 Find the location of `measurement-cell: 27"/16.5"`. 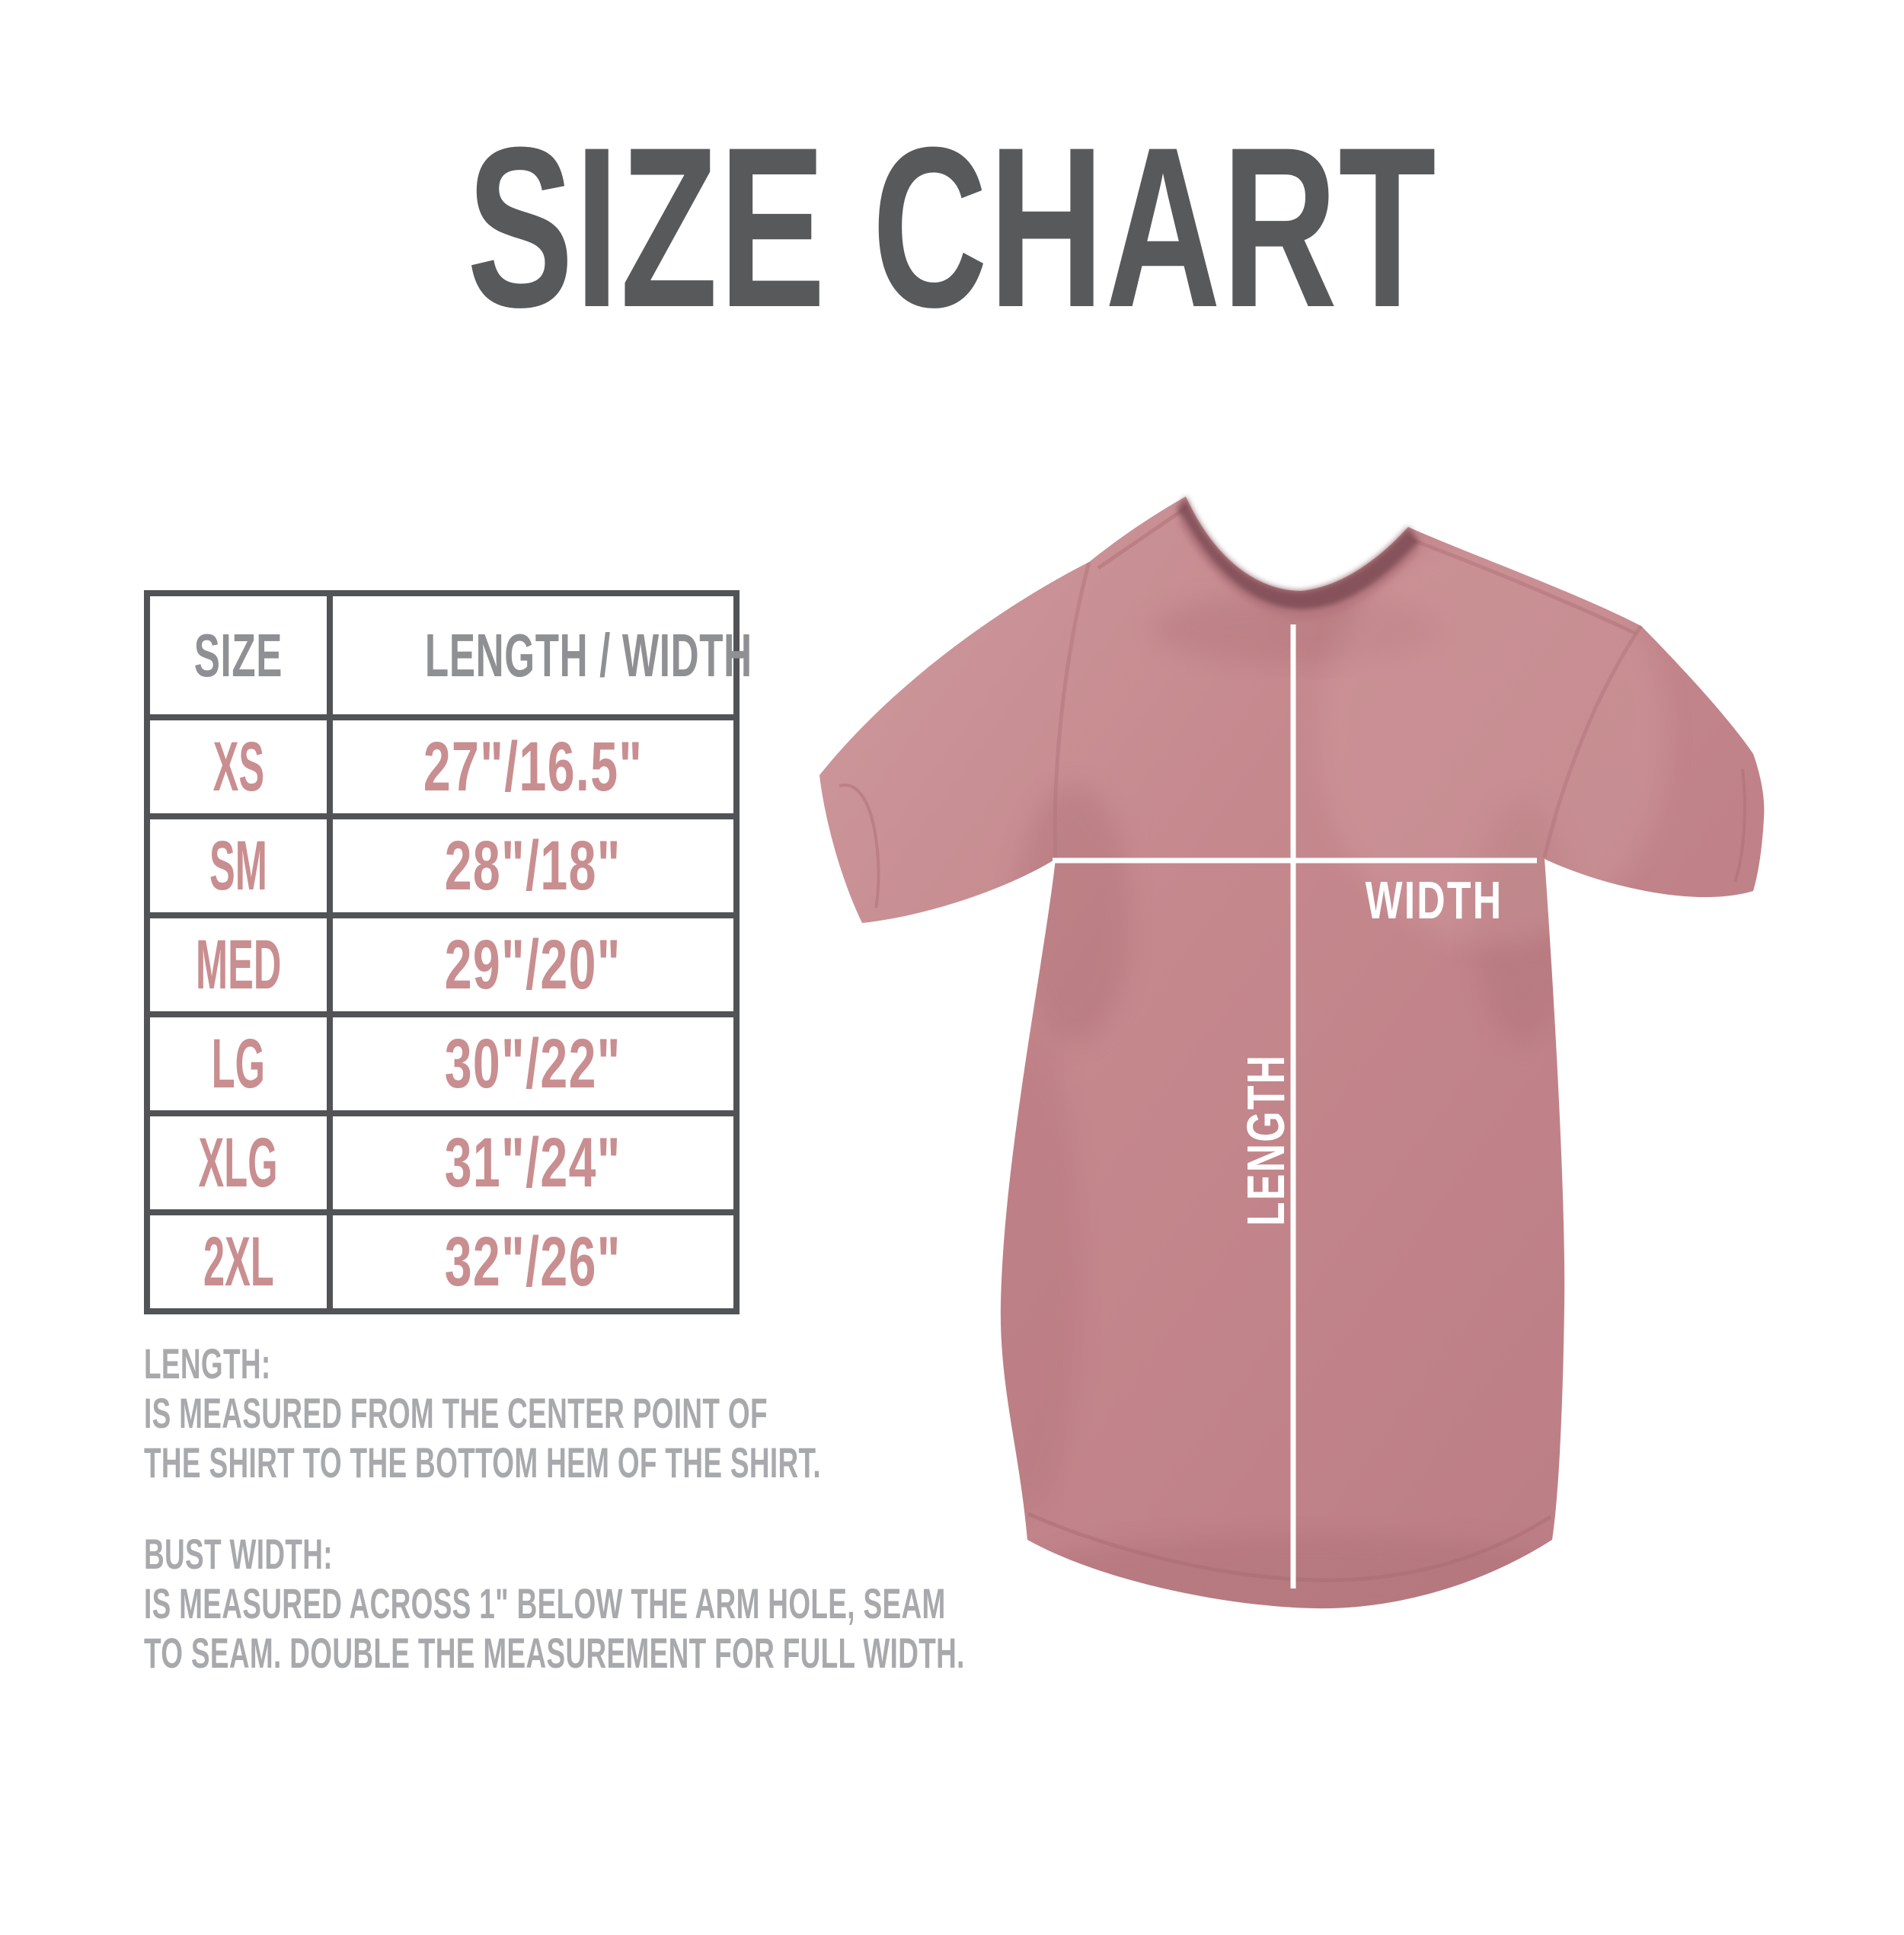

measurement-cell: 27"/16.5" is located at coordinates (533, 766).